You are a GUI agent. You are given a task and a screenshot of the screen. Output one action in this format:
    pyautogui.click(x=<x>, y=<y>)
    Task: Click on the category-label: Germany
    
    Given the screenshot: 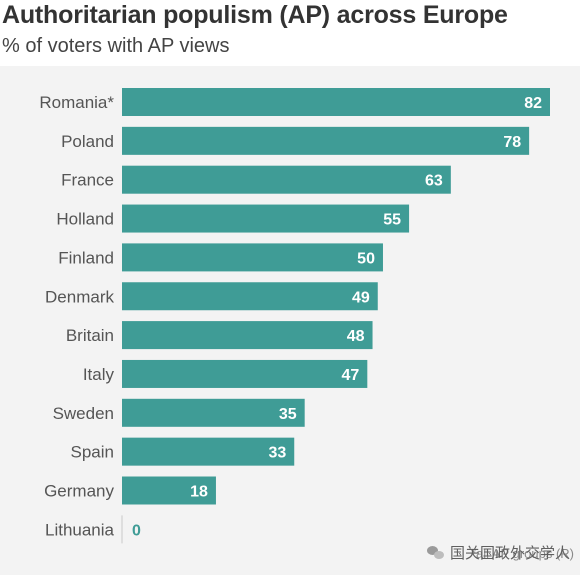 What is the action you would take?
    pyautogui.click(x=79, y=491)
    